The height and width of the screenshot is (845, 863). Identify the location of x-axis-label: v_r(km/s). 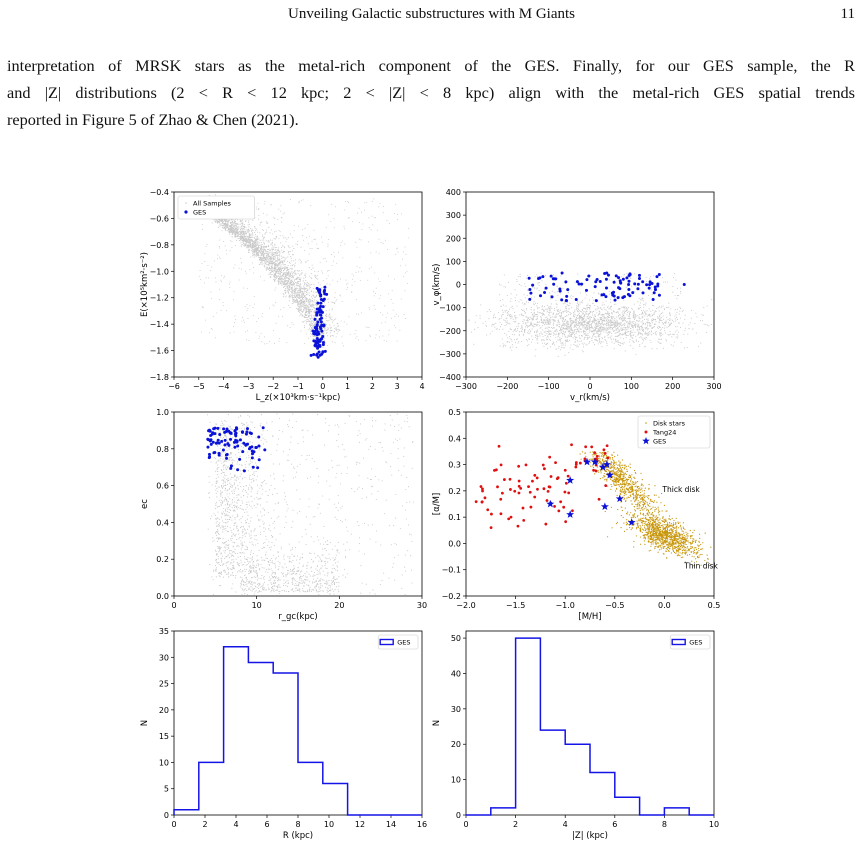
(590, 398).